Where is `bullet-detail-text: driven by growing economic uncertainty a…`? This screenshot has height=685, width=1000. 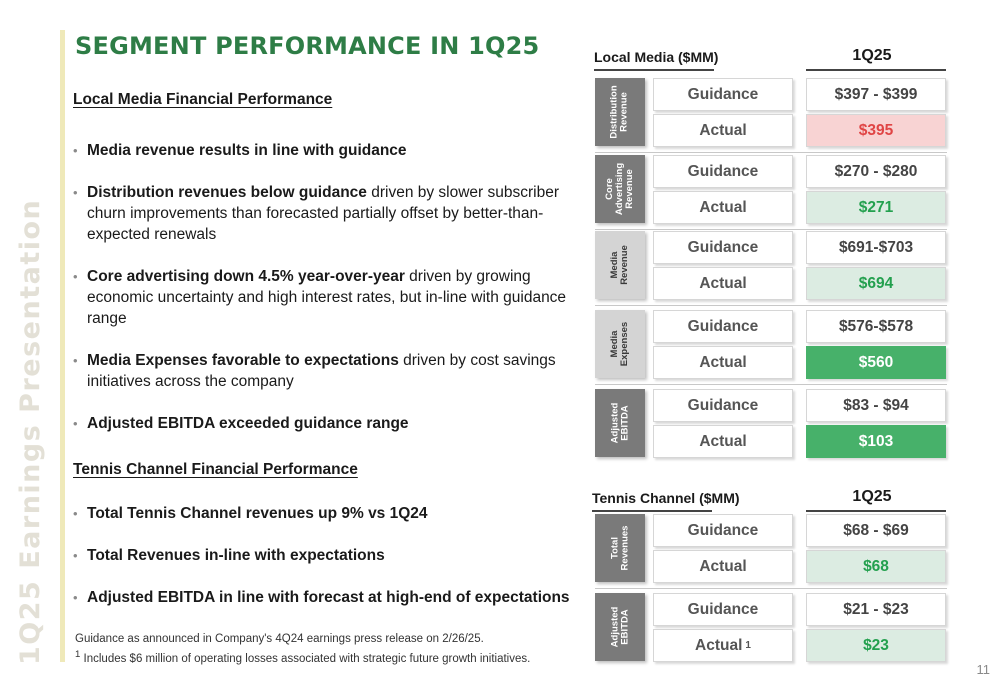 bullet-detail-text: driven by growing economic uncertainty a… is located at coordinates (327, 297).